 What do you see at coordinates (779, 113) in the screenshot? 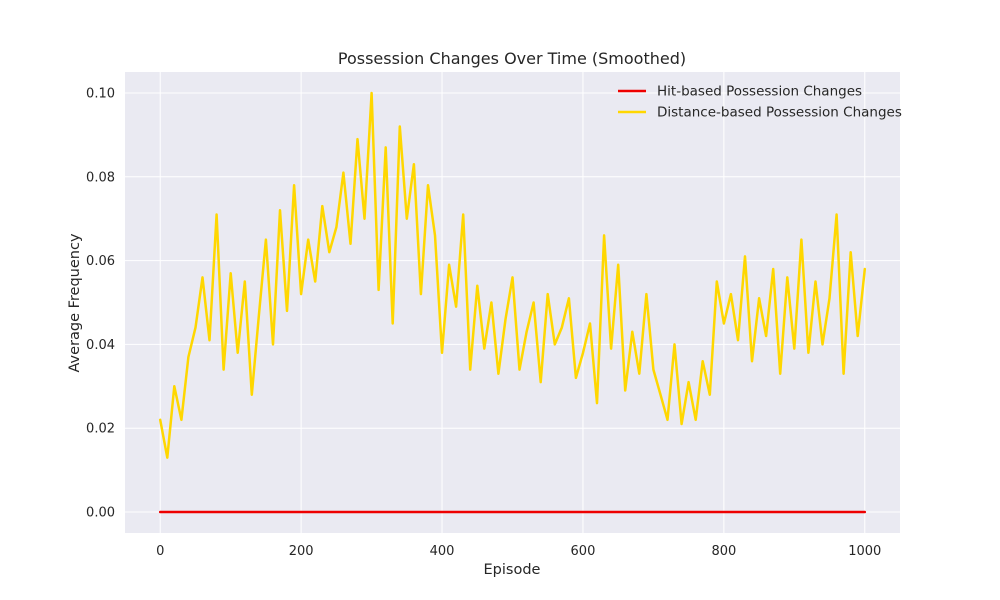
I see `legend-label-distance: Distance-based Possession Changes` at bounding box center [779, 113].